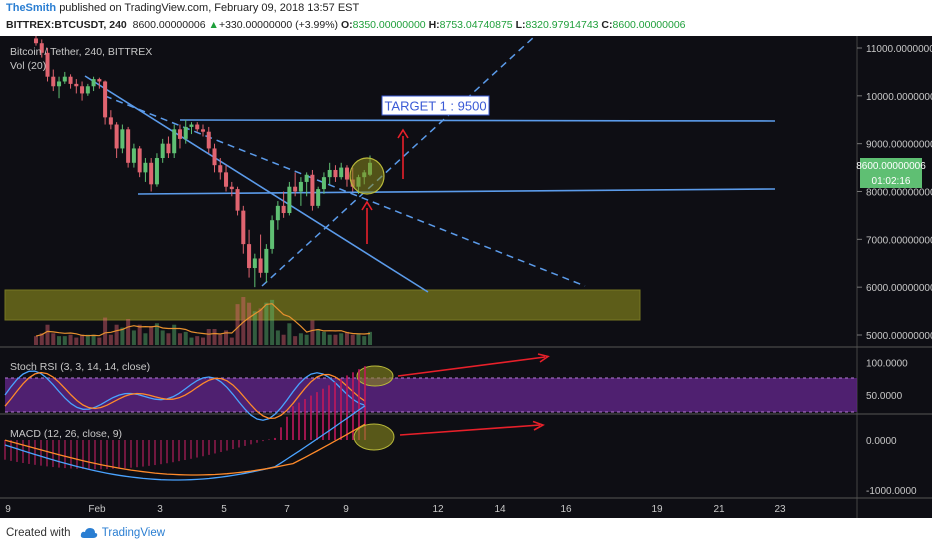  What do you see at coordinates (657, 509) in the screenshot?
I see `time-tick-label: 19` at bounding box center [657, 509].